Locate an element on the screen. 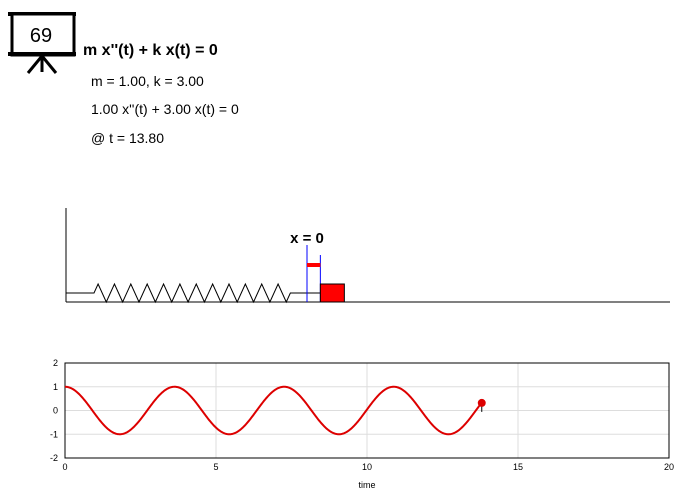 The image size is (692, 492). y-tick-label: 2 is located at coordinates (55, 363).